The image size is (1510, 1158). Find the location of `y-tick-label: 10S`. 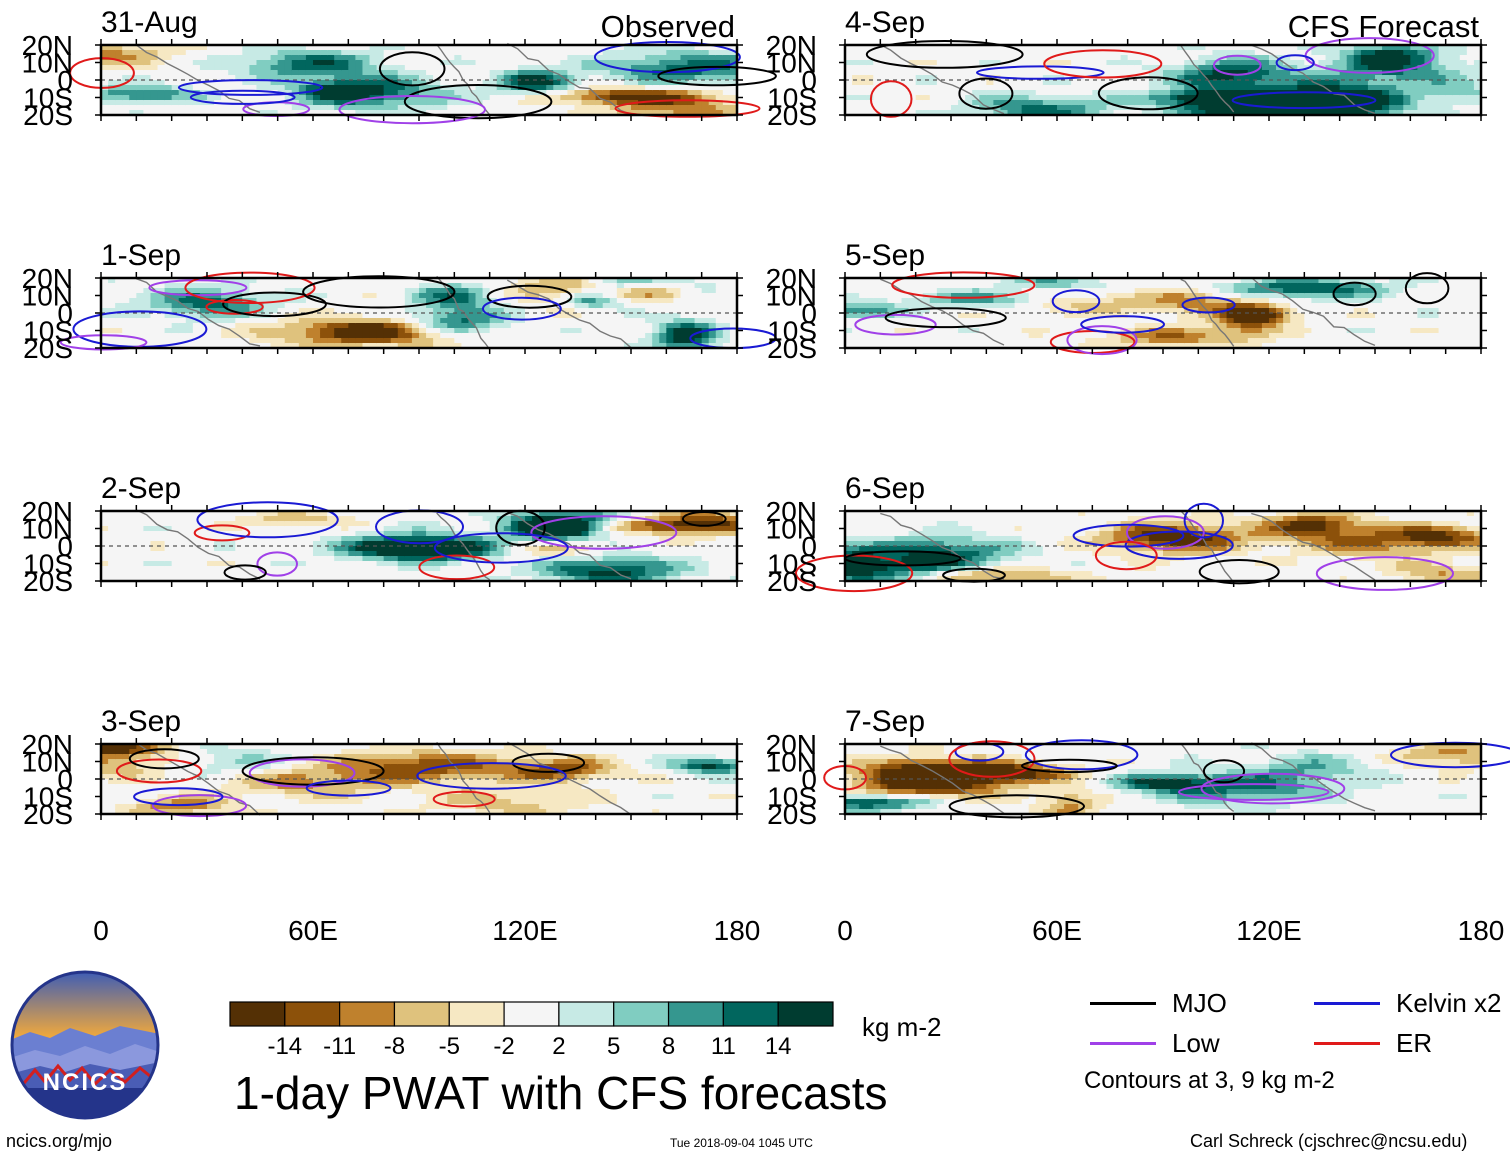

y-tick-label: 10S is located at coordinates (48, 98).